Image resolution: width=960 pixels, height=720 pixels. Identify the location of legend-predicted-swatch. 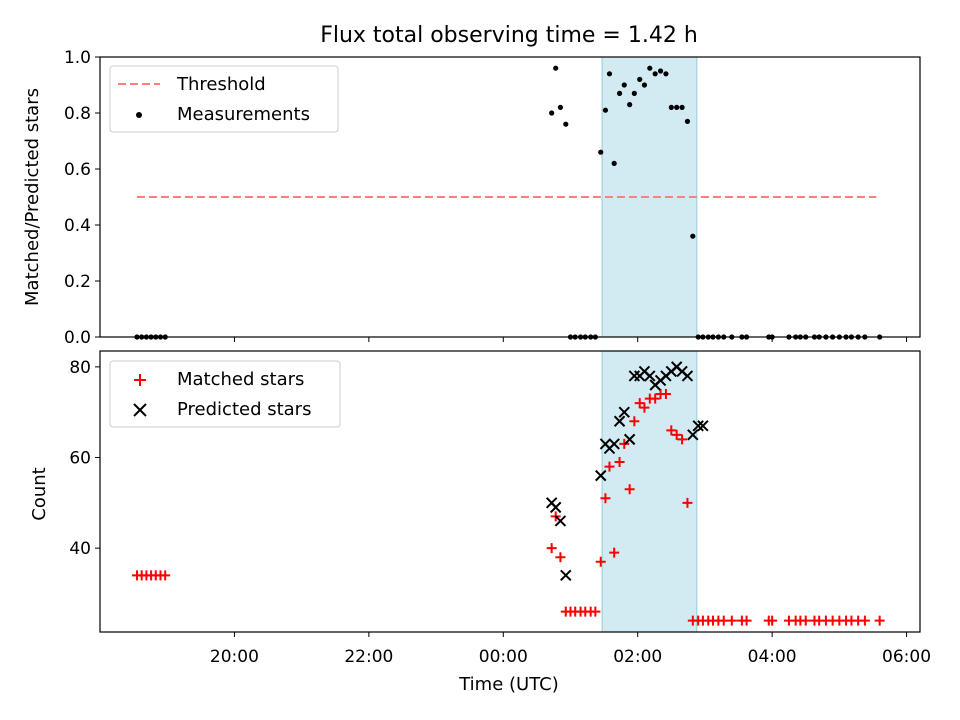
(140, 410).